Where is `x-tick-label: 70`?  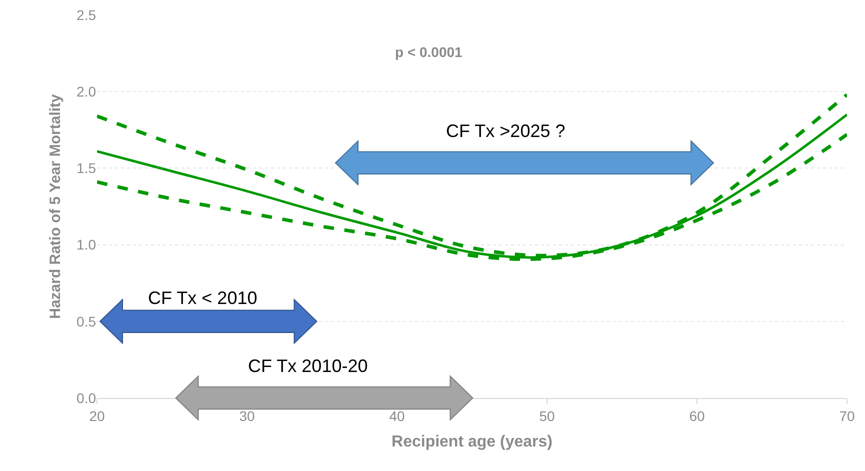
x-tick-label: 70 is located at coordinates (847, 416).